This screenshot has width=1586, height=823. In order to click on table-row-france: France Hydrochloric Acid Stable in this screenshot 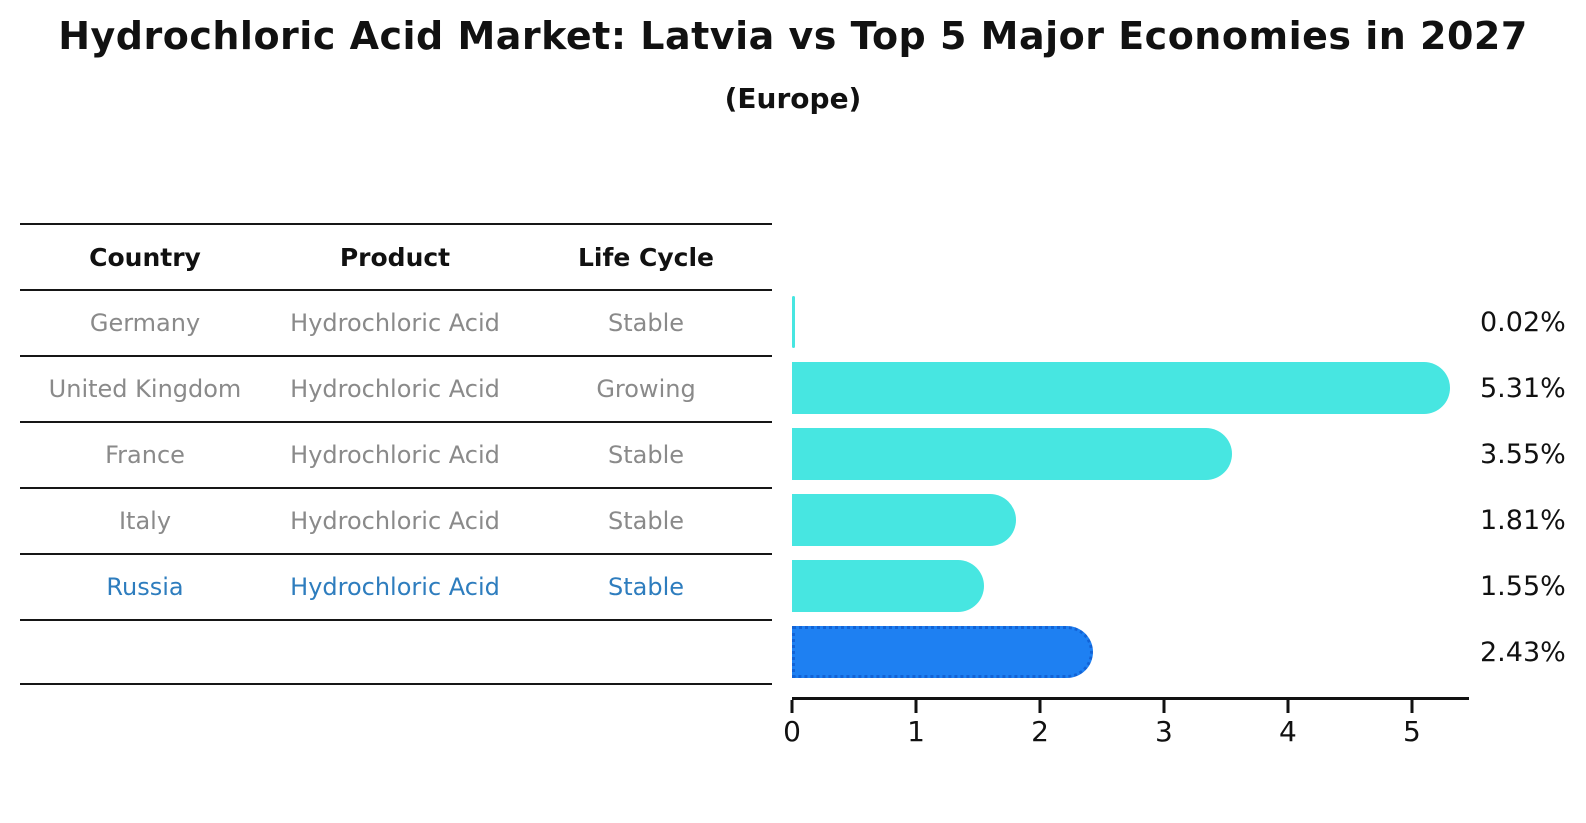, I will do `click(396, 454)`.